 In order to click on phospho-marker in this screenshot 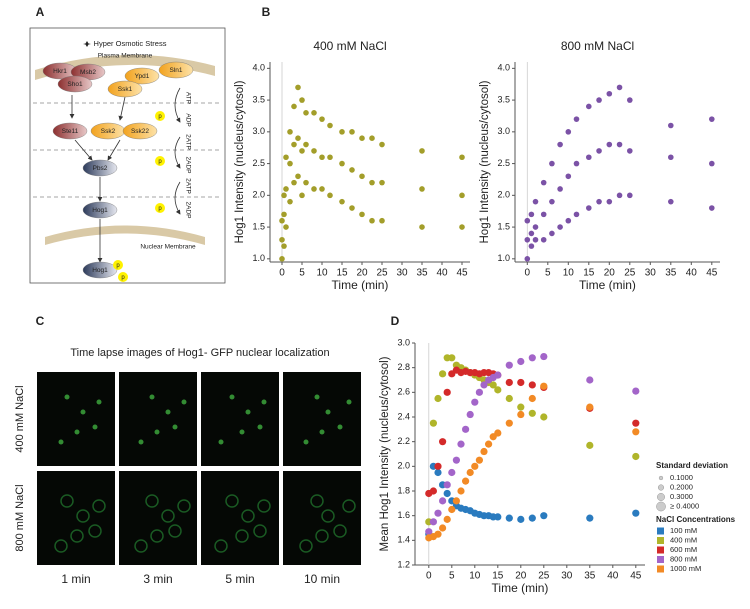, I will do `click(123, 277)`.